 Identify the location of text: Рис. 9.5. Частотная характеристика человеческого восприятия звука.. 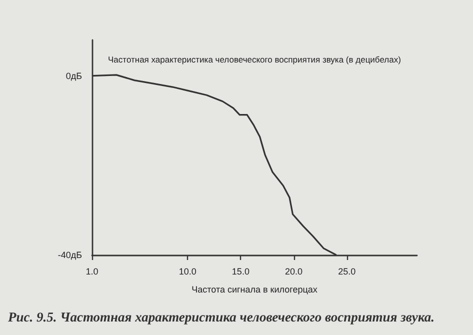
(221, 317).